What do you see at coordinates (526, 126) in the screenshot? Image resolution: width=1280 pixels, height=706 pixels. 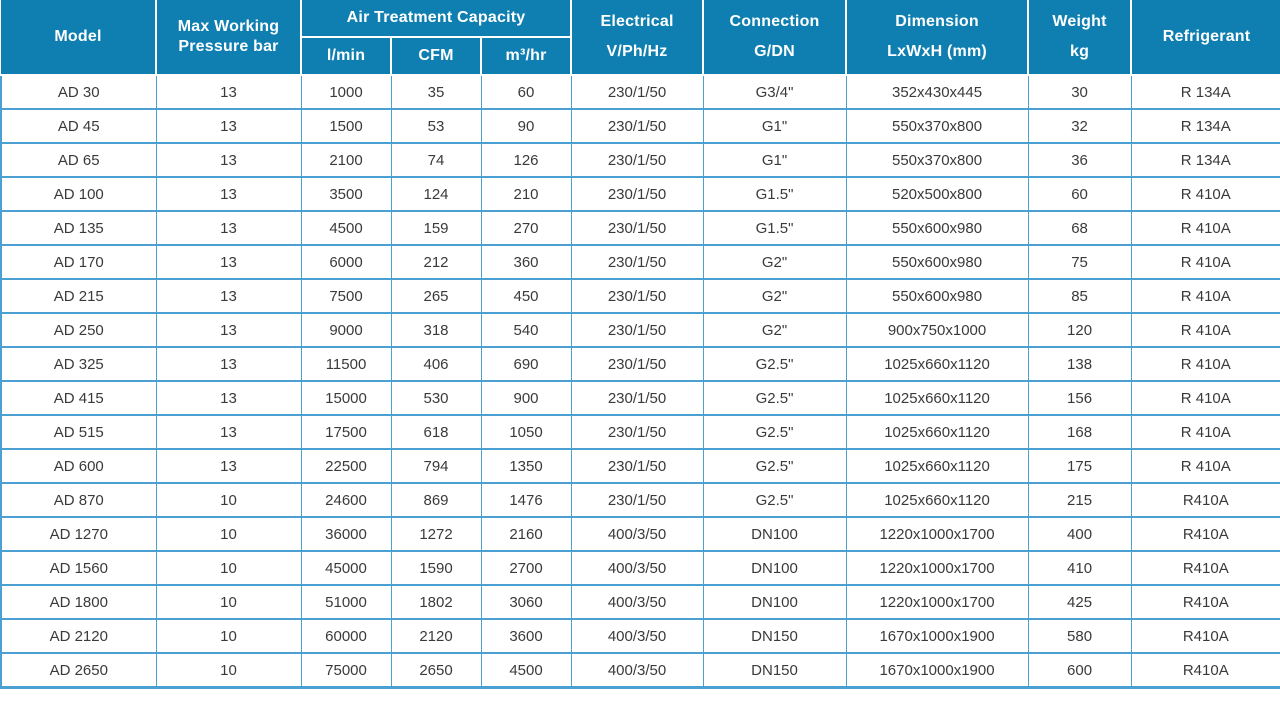 I see `table-cell: 90` at bounding box center [526, 126].